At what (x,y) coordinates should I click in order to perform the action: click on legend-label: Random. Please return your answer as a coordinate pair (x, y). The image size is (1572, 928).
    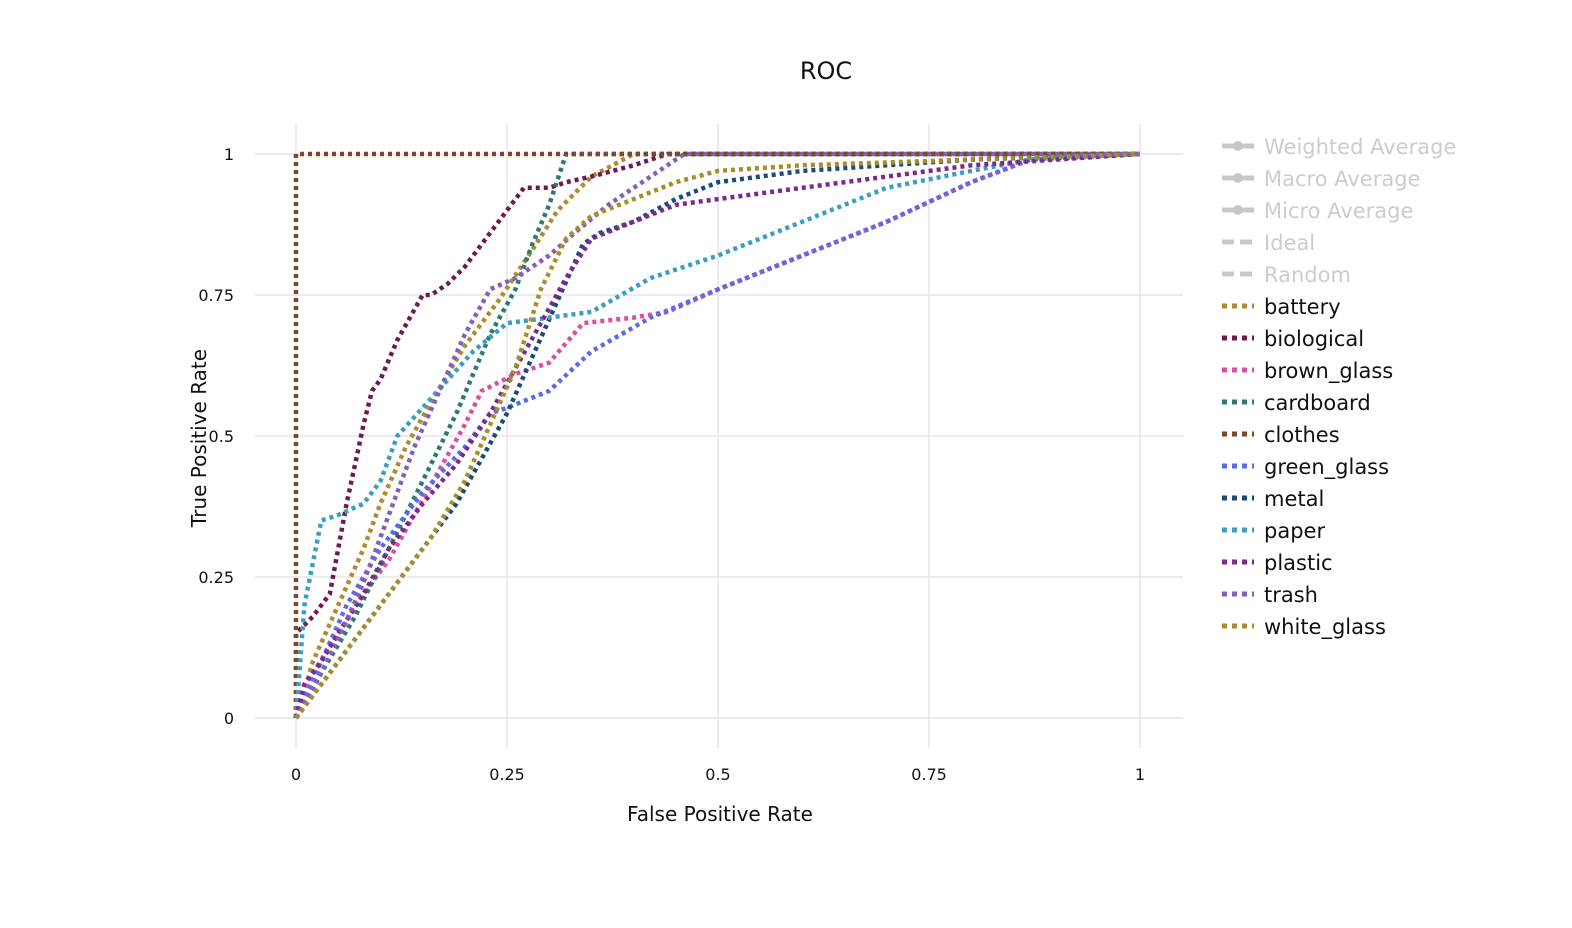
    Looking at the image, I should click on (1307, 275).